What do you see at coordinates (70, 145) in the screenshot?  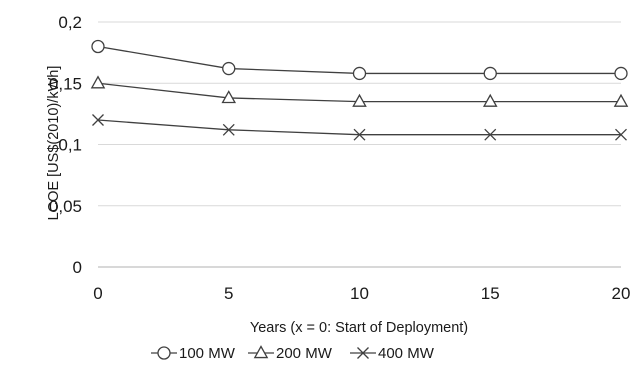 I see `y-tick-label: 0,1` at bounding box center [70, 145].